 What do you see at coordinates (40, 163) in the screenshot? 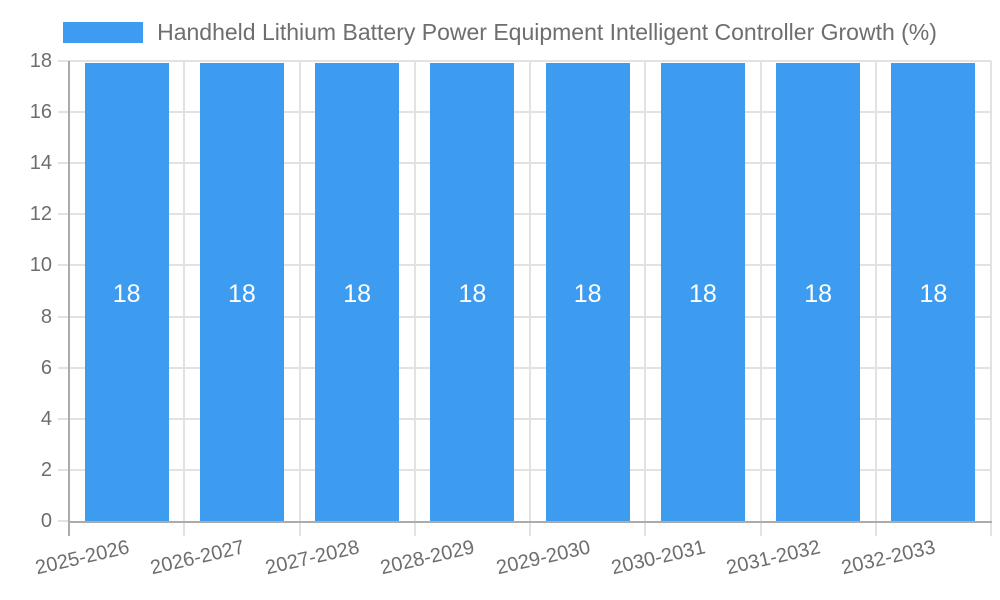
I see `y-axis-tick-label: 14` at bounding box center [40, 163].